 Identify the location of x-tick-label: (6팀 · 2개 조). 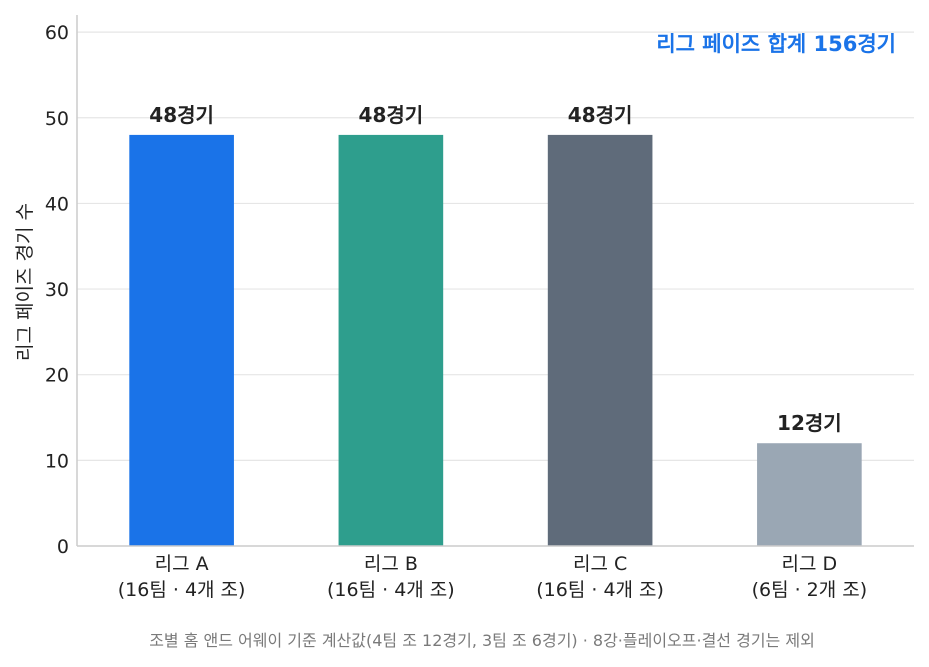
(810, 590).